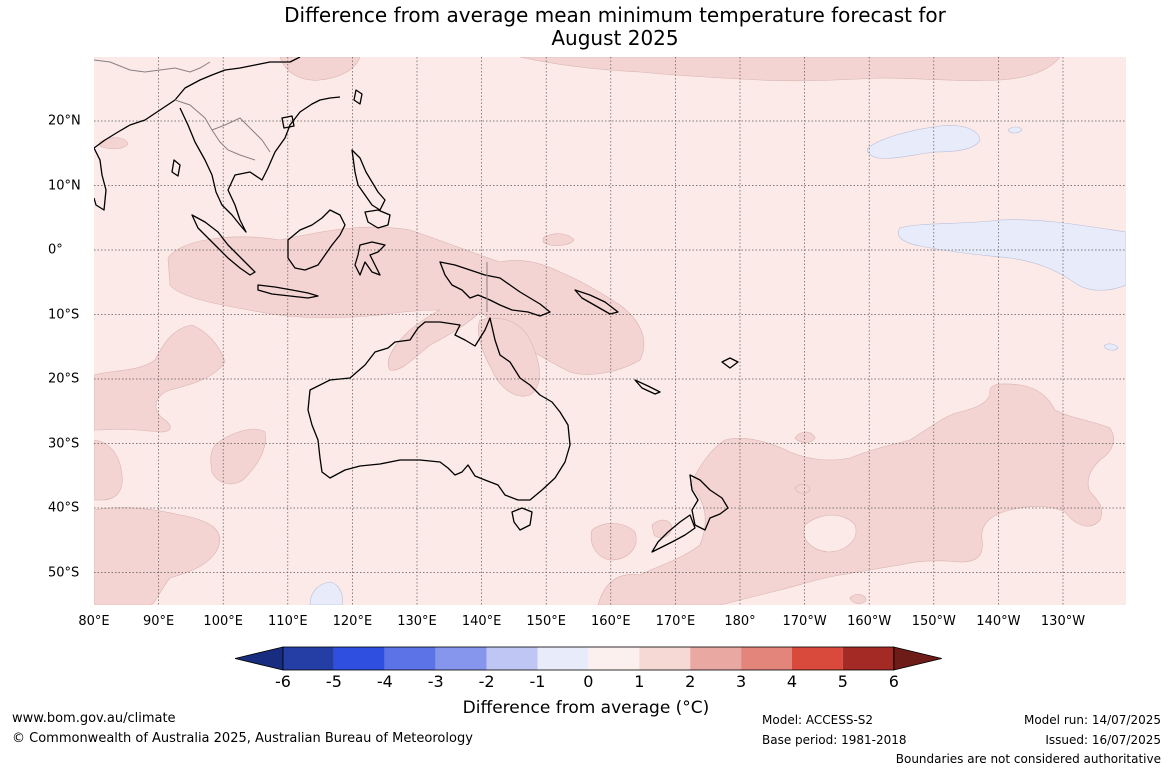  Describe the element at coordinates (1103, 740) in the screenshot. I see `footer-issued: Issued: 16/07/2025` at that location.